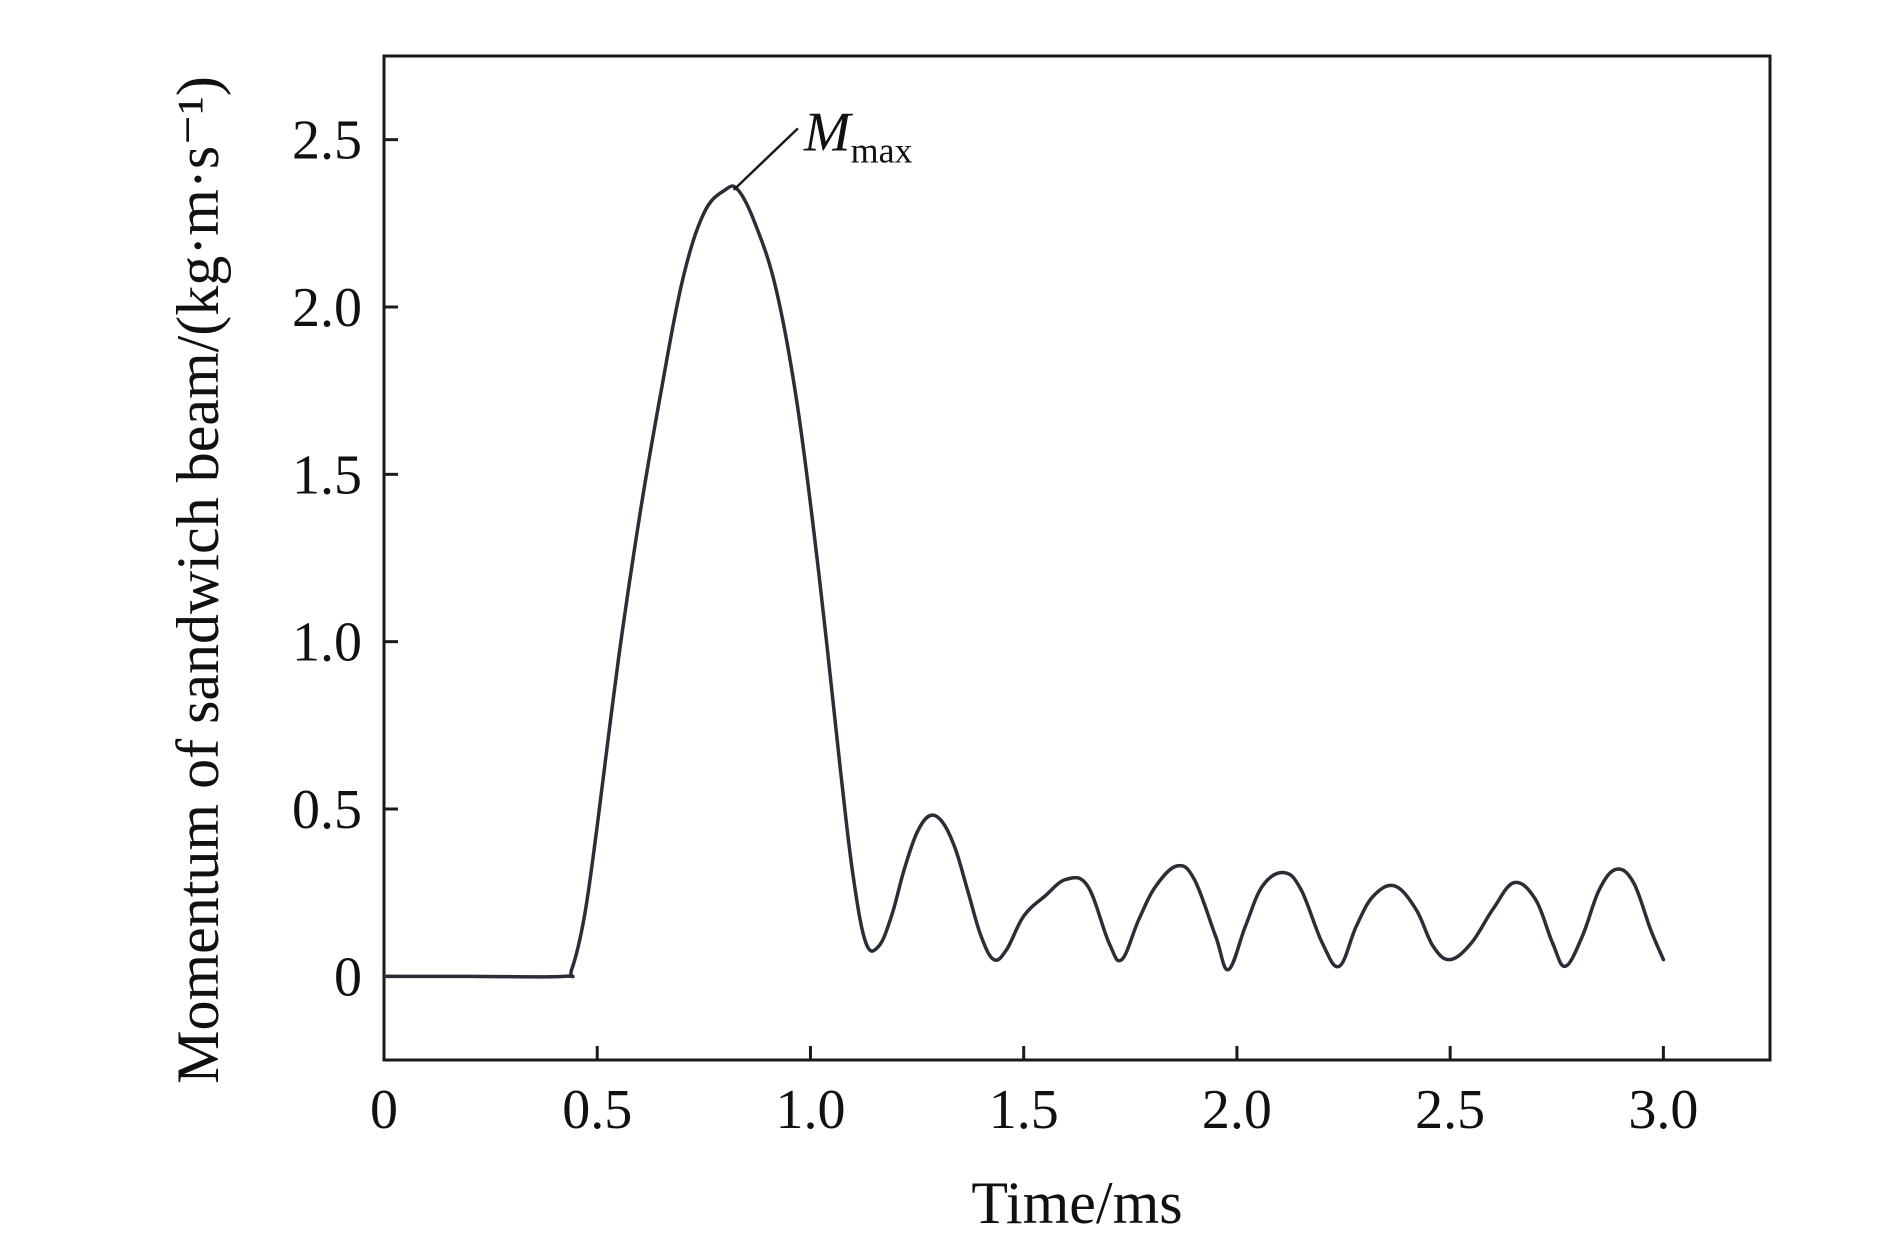  What do you see at coordinates (1450, 1110) in the screenshot?
I see `x-tick-label: 2.5` at bounding box center [1450, 1110].